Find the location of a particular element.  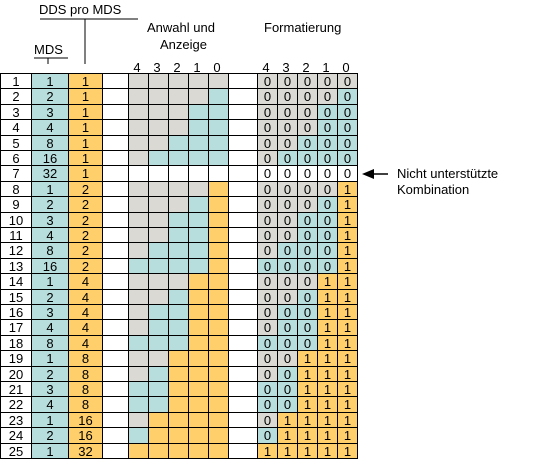

mds-header: MDS is located at coordinates (48, 49).